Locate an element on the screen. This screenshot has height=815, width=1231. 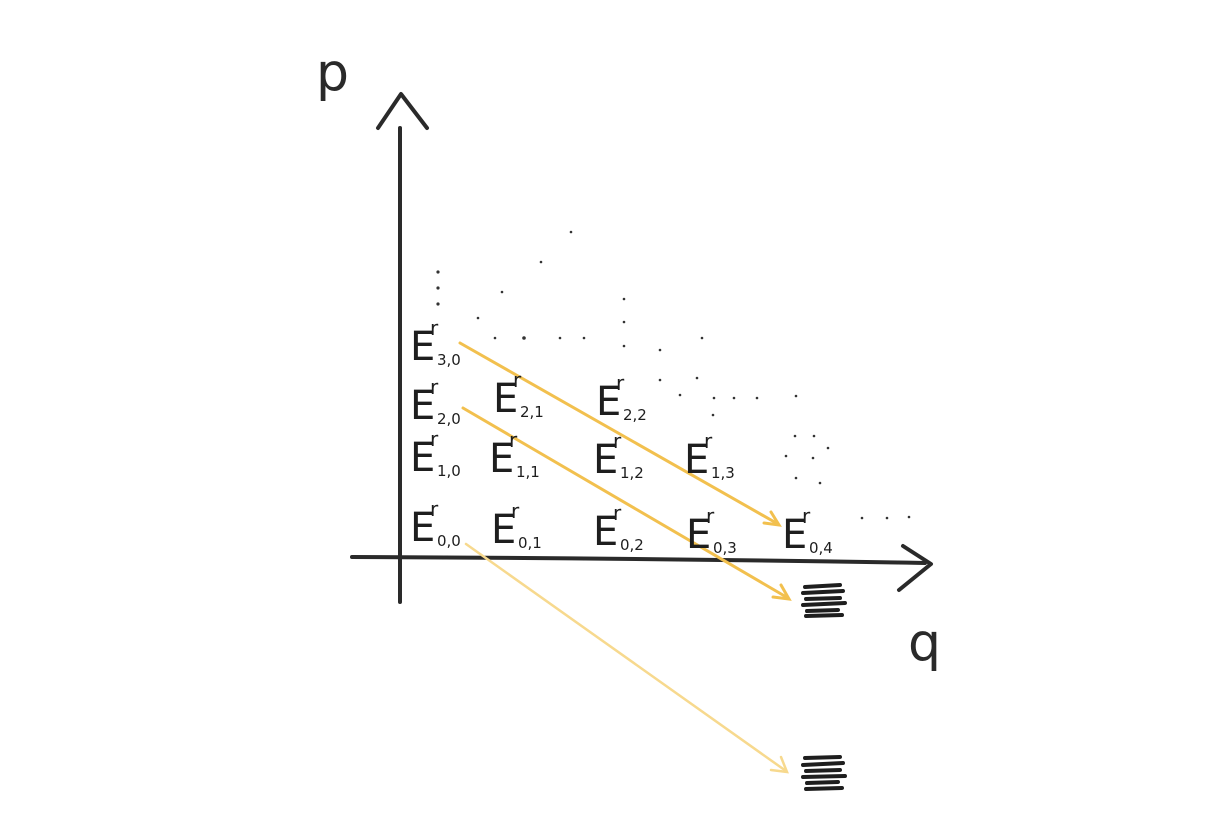
vertical-axis is located at coordinates (399, 365).